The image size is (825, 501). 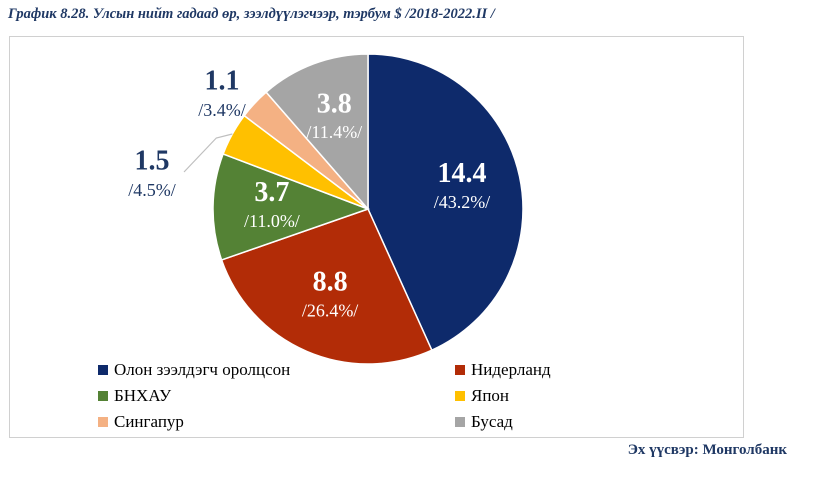 What do you see at coordinates (271, 192) in the screenshot?
I see `data-label-value: 3.7` at bounding box center [271, 192].